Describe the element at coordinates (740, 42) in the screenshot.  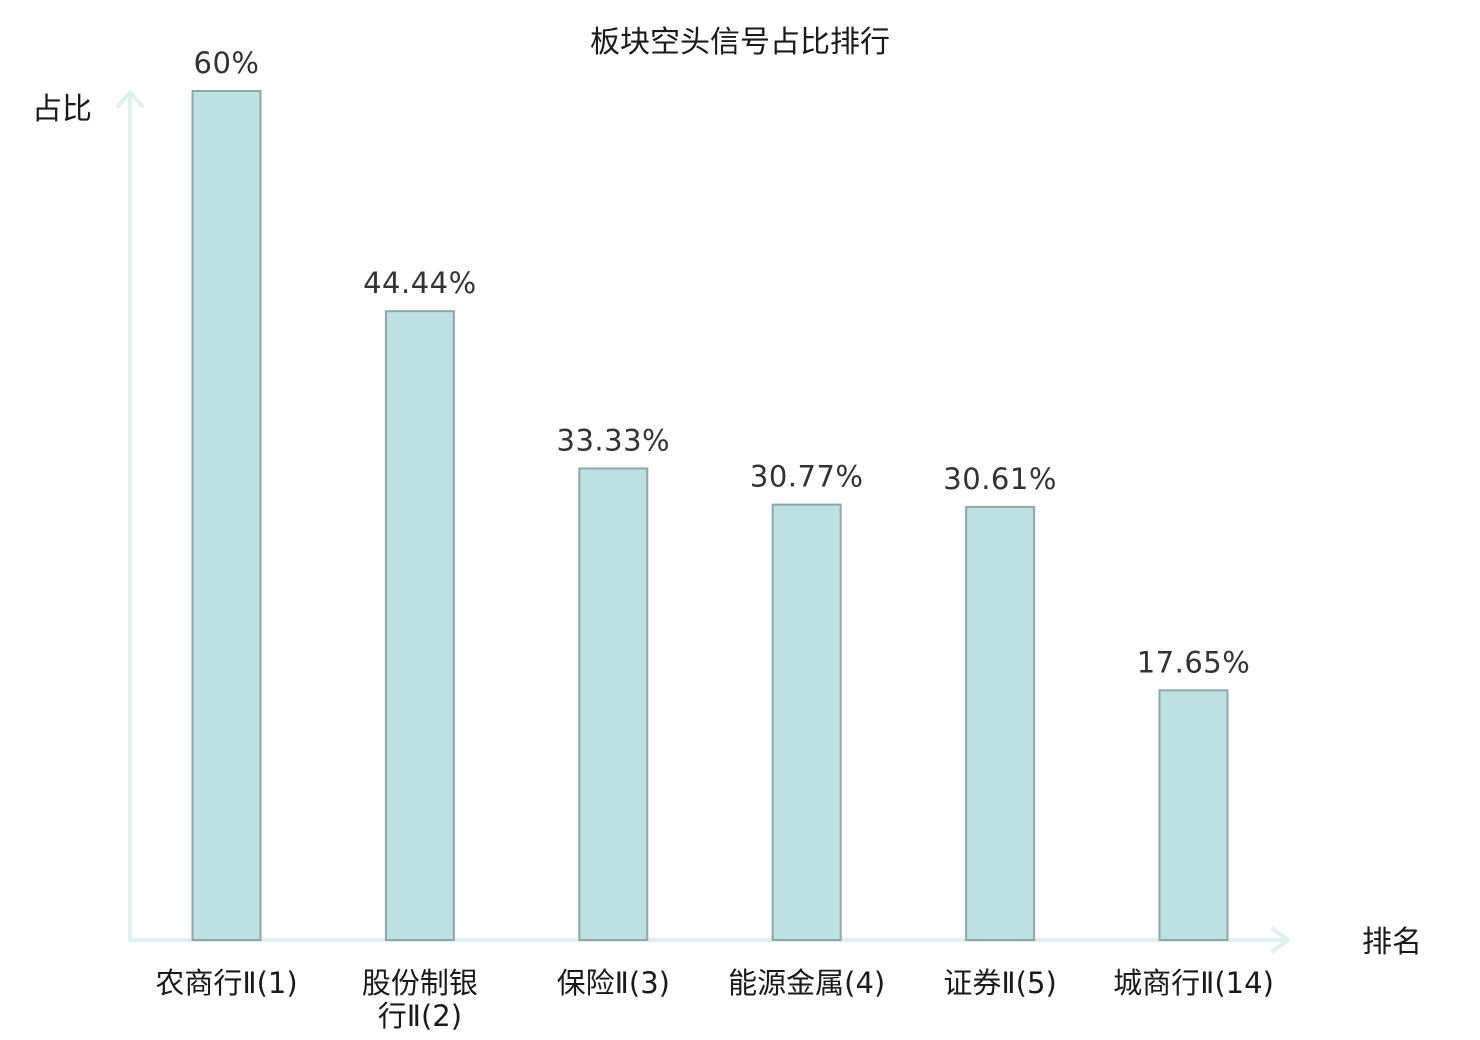
I see `chart-title: 板块空头信号占比排行` at that location.